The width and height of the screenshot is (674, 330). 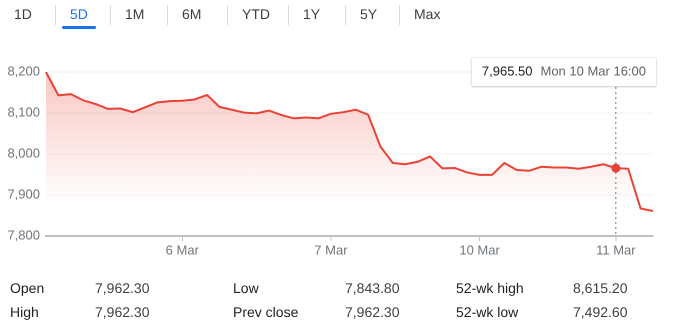 I want to click on text: Prev close, so click(x=265, y=312).